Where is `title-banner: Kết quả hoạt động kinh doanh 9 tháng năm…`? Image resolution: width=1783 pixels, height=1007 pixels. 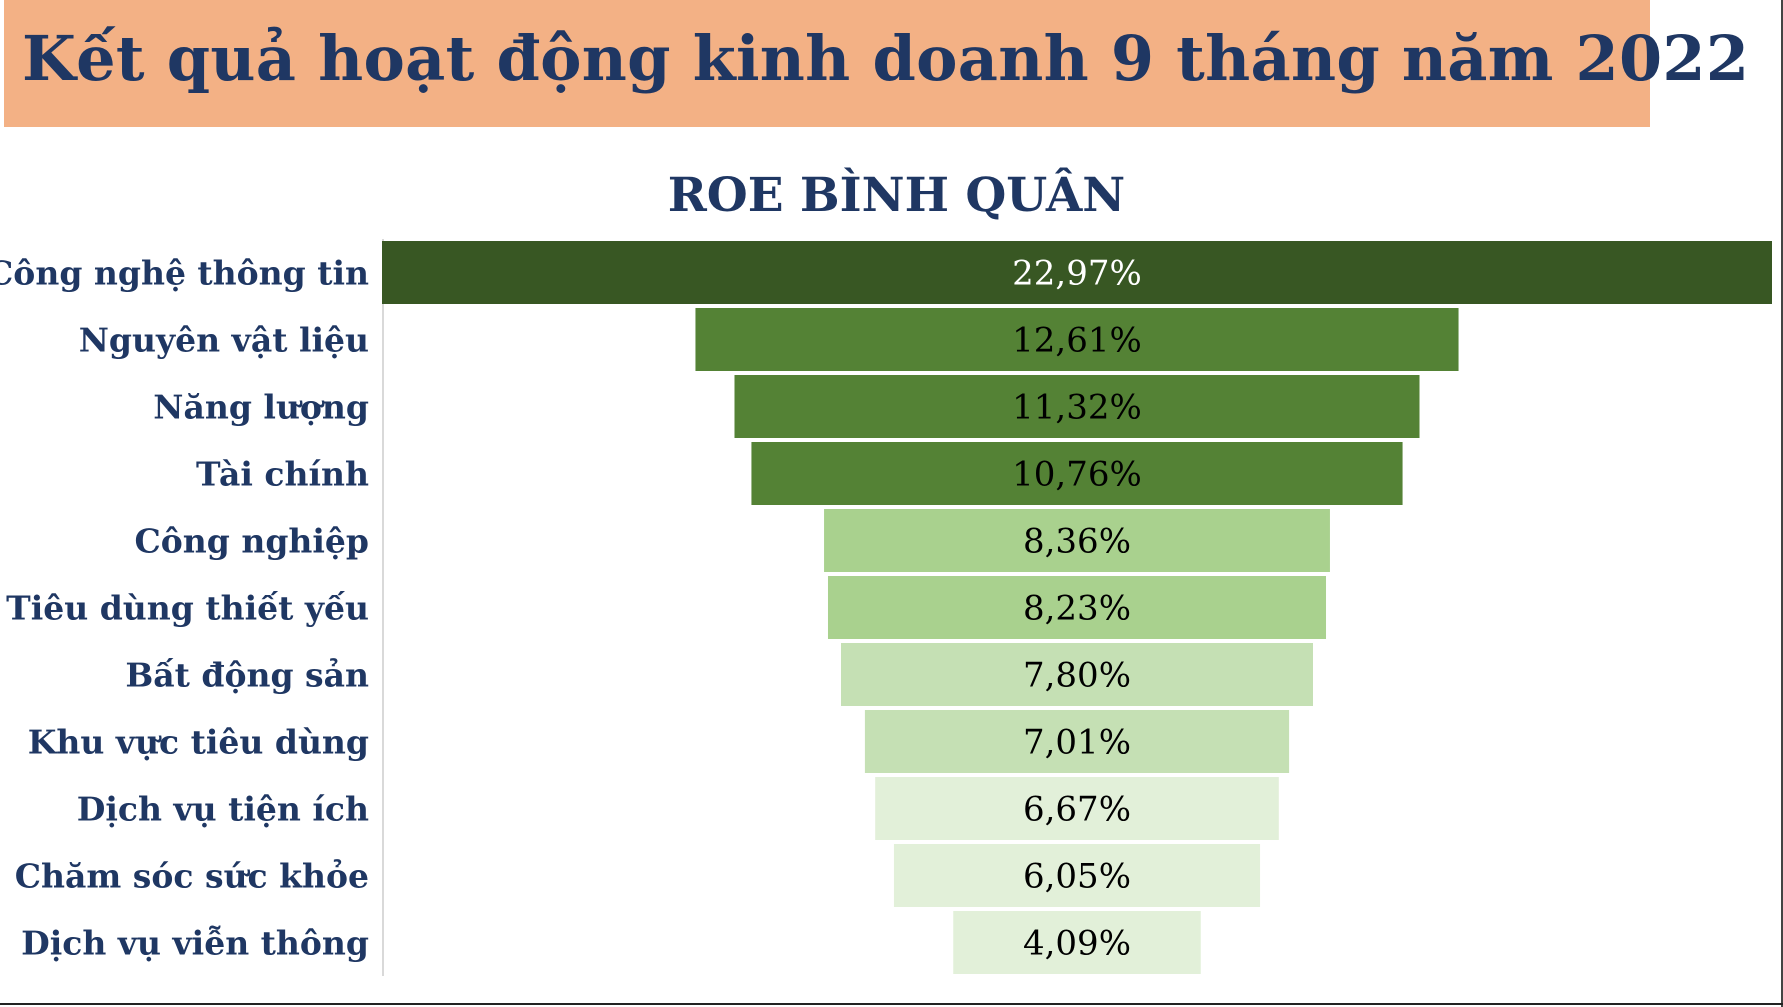
title-banner: Kết quả hoạt động kinh doanh 9 tháng năm… is located at coordinates (876, 63).